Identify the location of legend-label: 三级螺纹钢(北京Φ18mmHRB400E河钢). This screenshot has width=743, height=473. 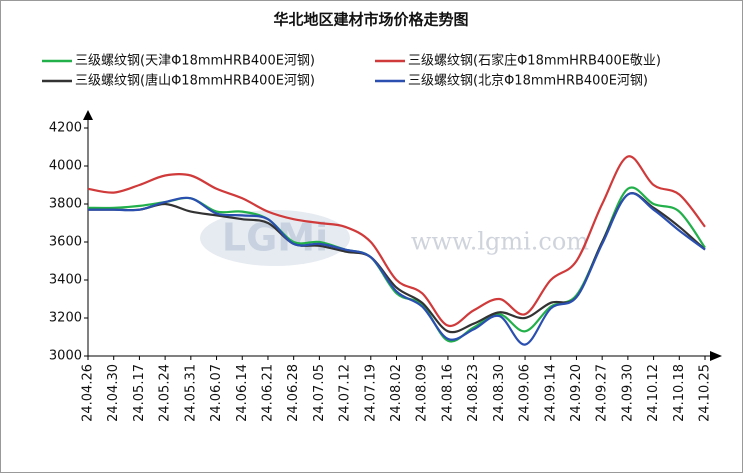
(528, 81).